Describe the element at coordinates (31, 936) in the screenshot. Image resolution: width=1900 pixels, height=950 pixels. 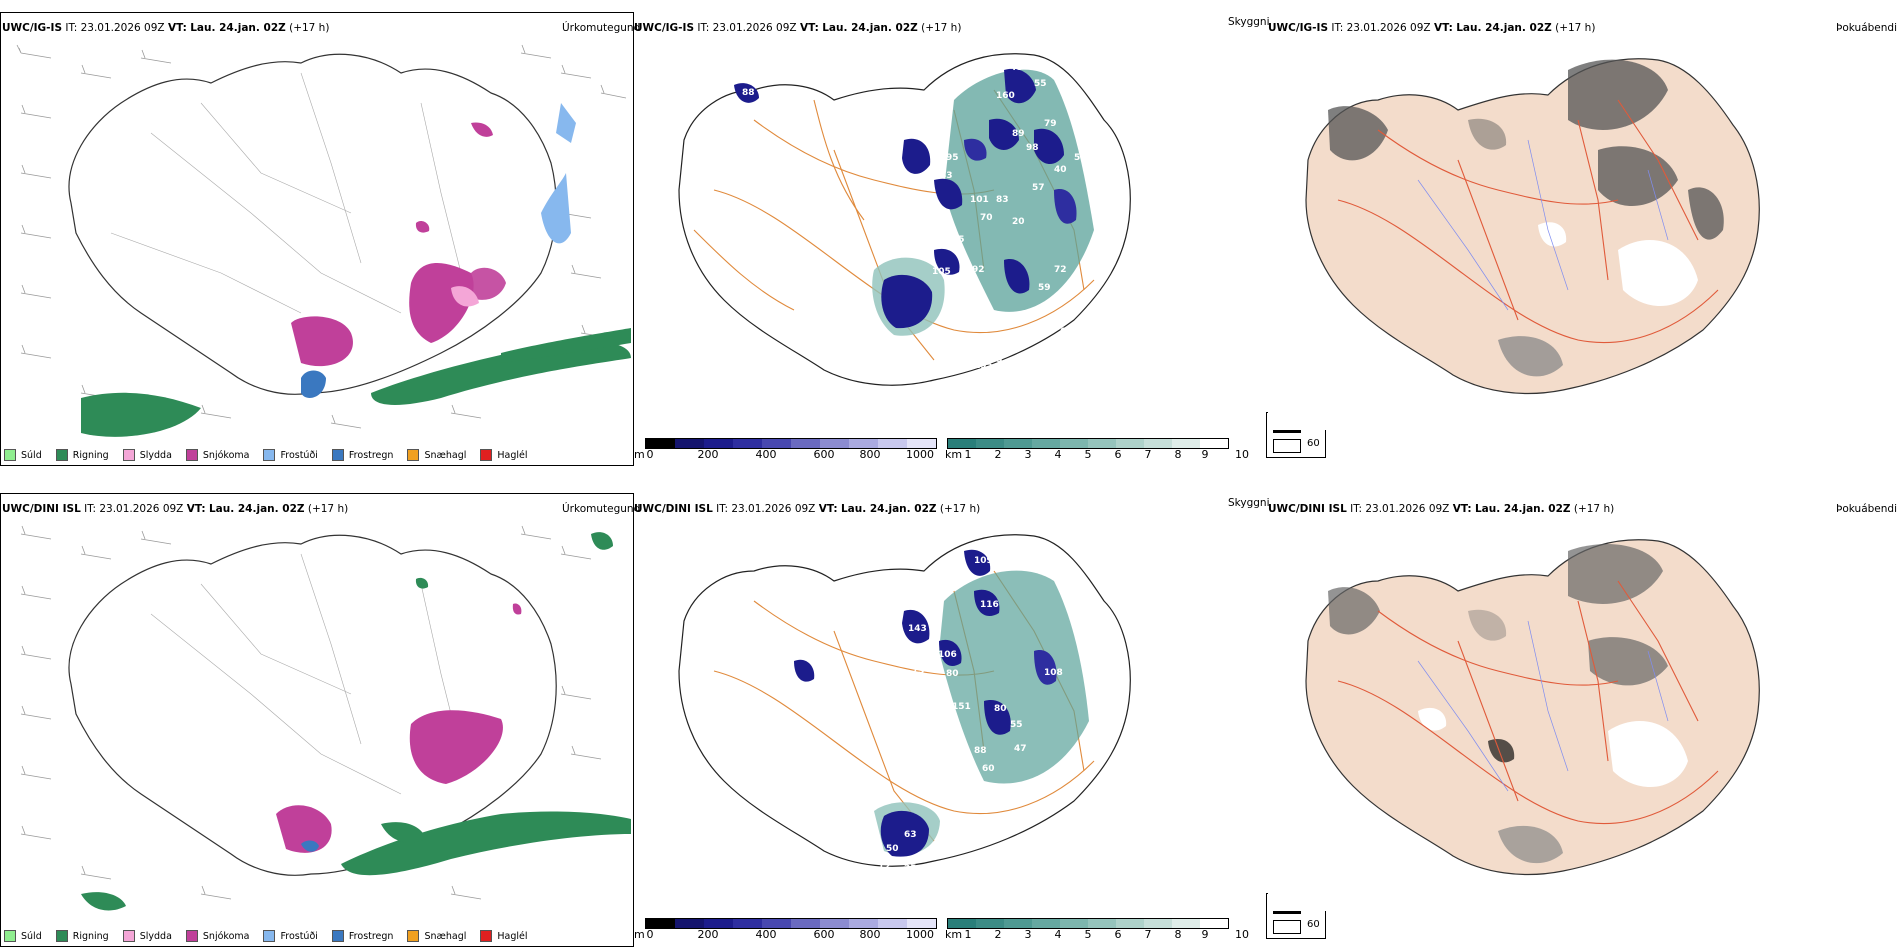
I see `legend-label: Súld` at that location.